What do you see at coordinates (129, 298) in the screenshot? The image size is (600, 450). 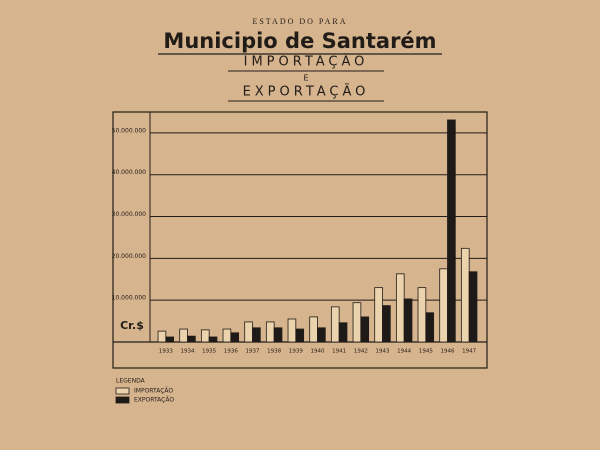 I see `y-tick-label: 10.000.000` at bounding box center [129, 298].